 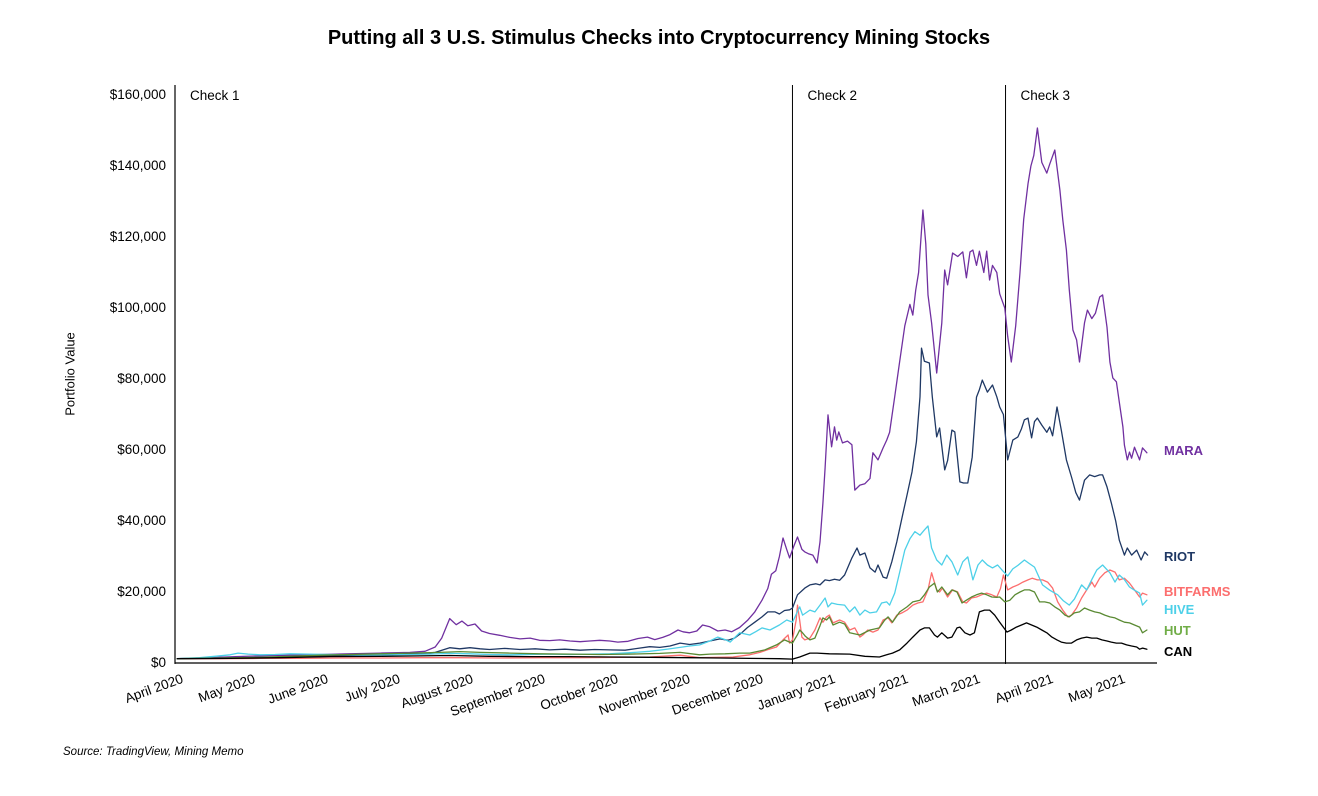 I want to click on check-label-3: Check 3, so click(x=1045, y=95).